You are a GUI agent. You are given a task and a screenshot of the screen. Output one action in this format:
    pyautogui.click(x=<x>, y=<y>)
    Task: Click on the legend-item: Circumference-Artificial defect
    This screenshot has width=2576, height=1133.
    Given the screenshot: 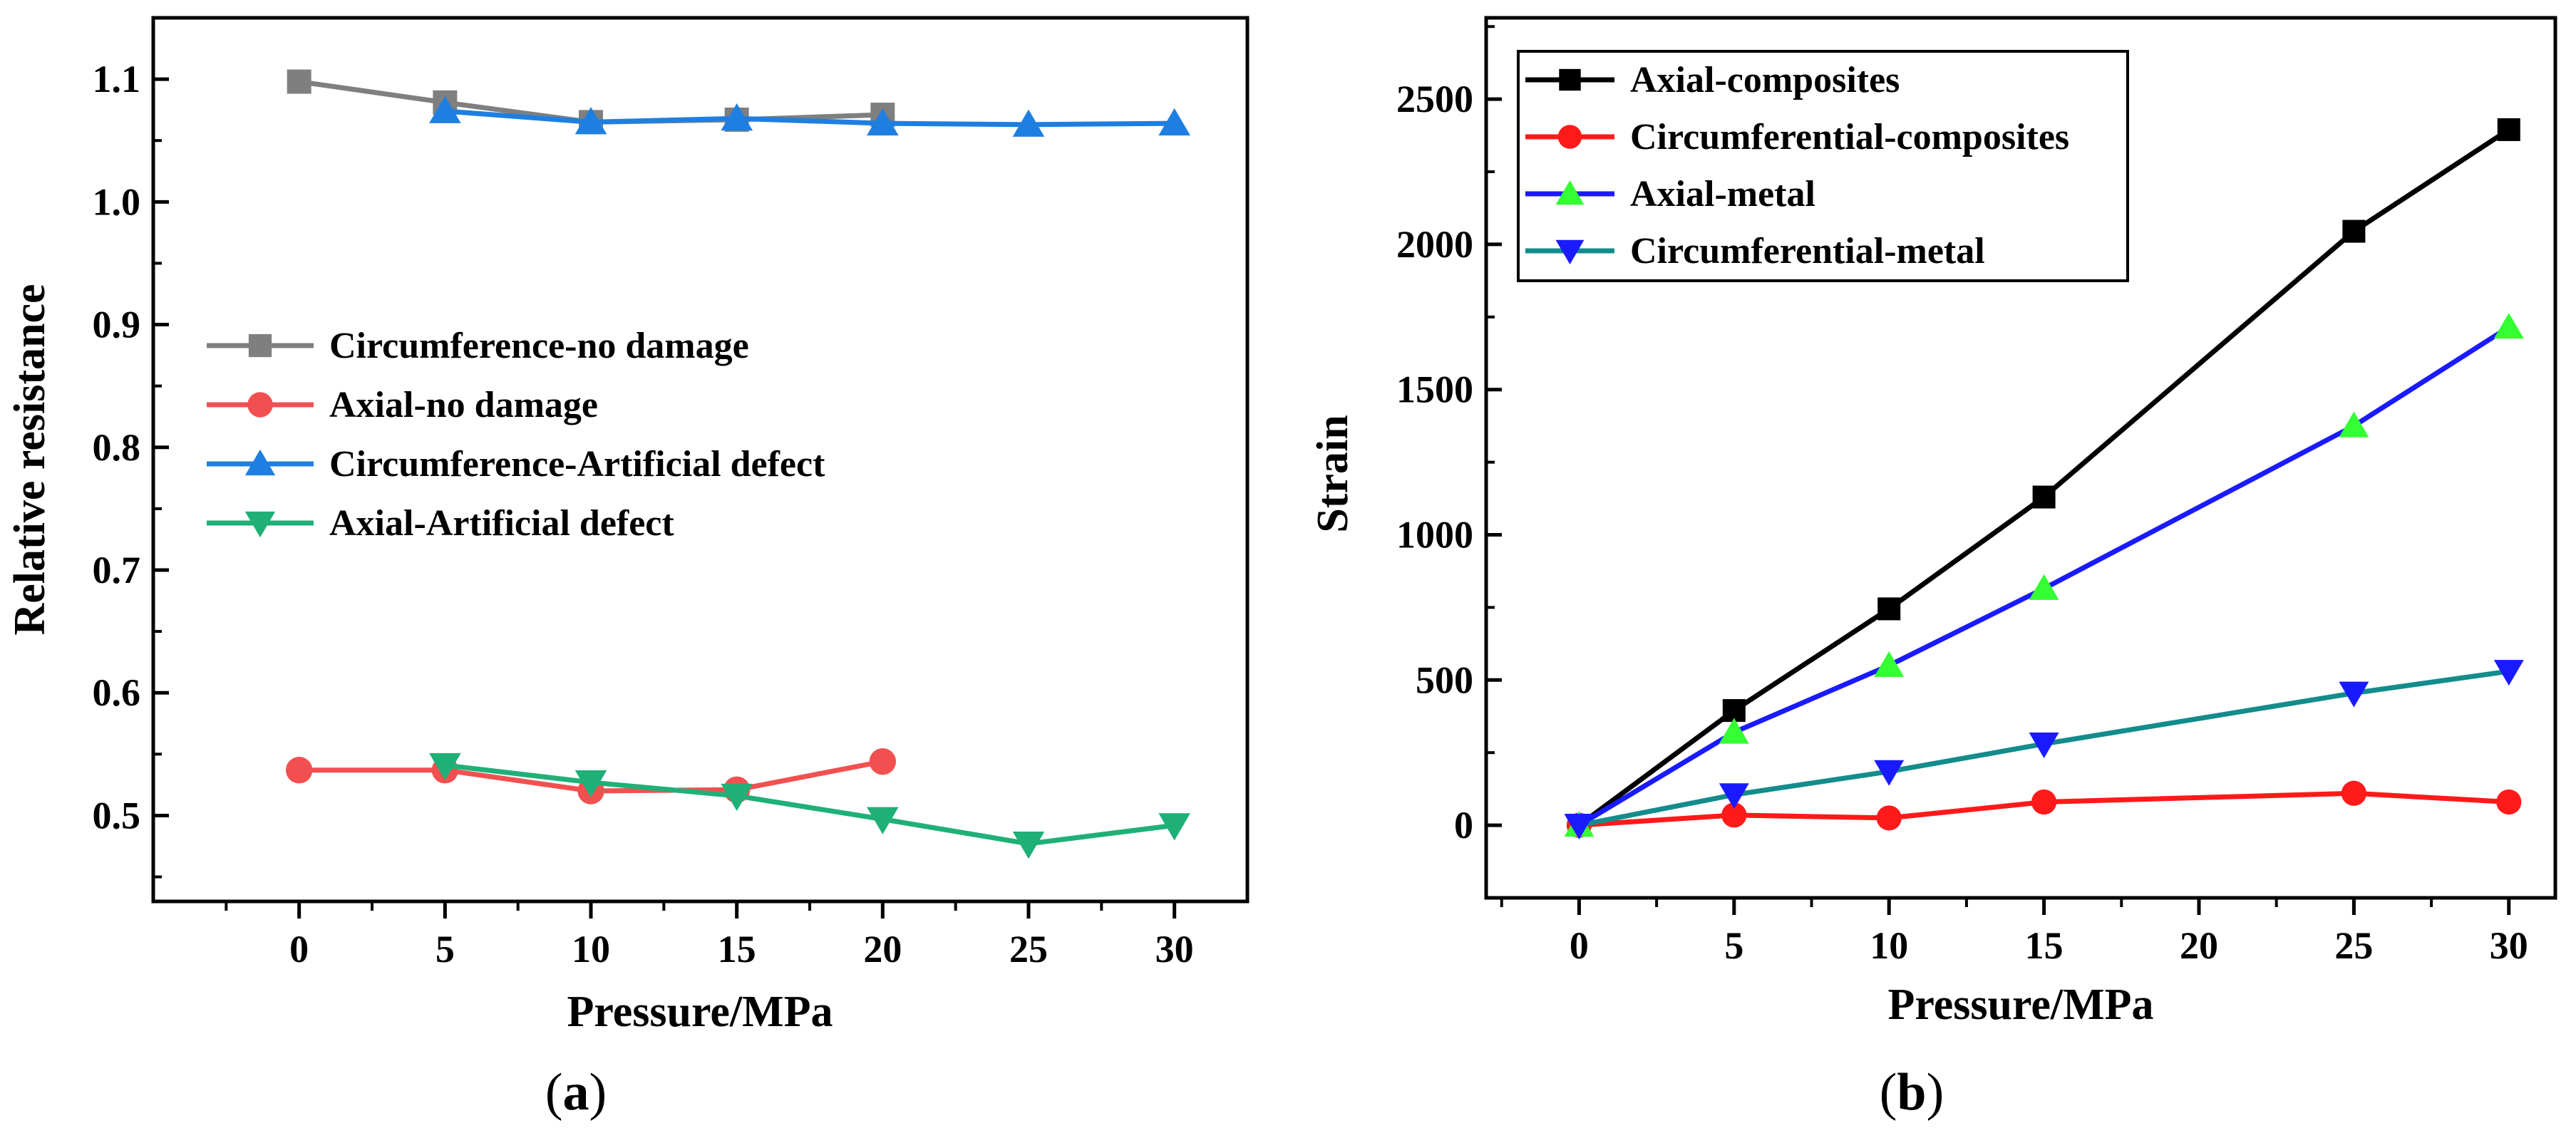 What is the action you would take?
    pyautogui.click(x=516, y=464)
    